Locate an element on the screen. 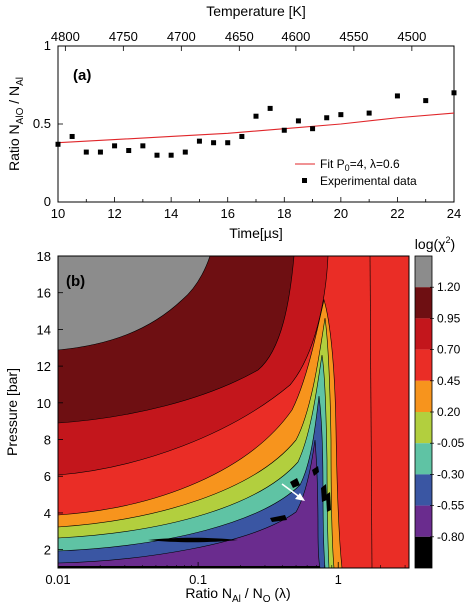  b-ytick-label: 2 is located at coordinates (47, 550).